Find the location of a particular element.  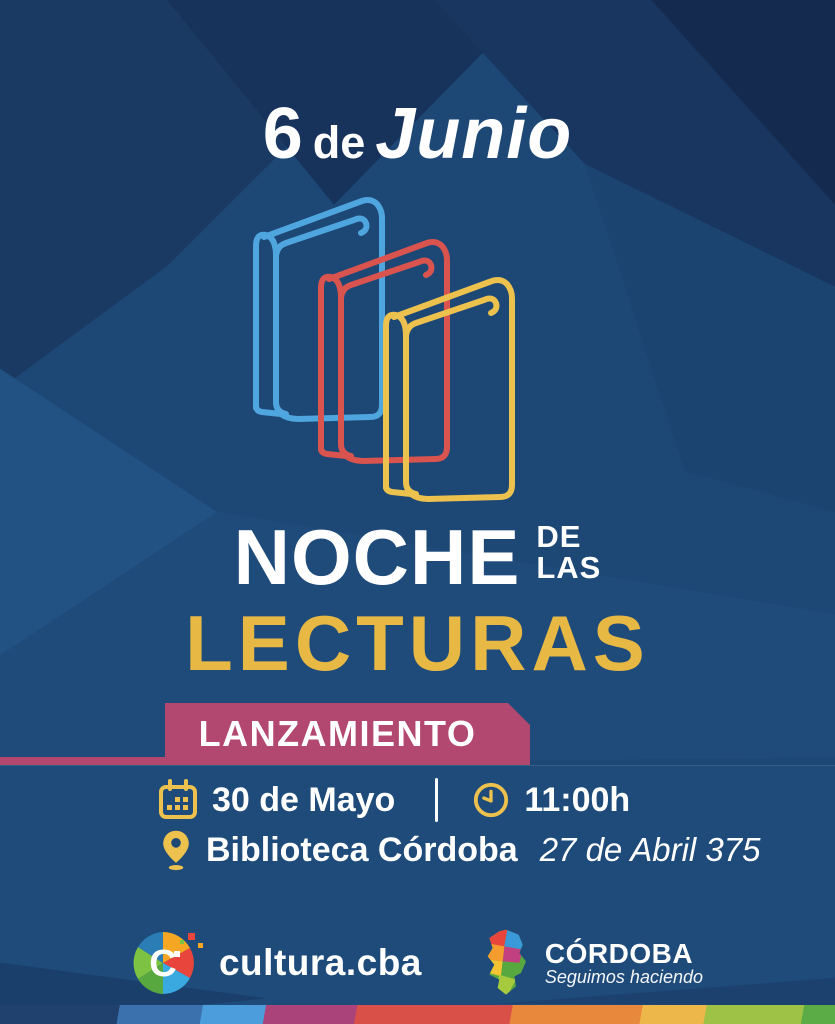

rainbow-stripe is located at coordinates (417, 1014).